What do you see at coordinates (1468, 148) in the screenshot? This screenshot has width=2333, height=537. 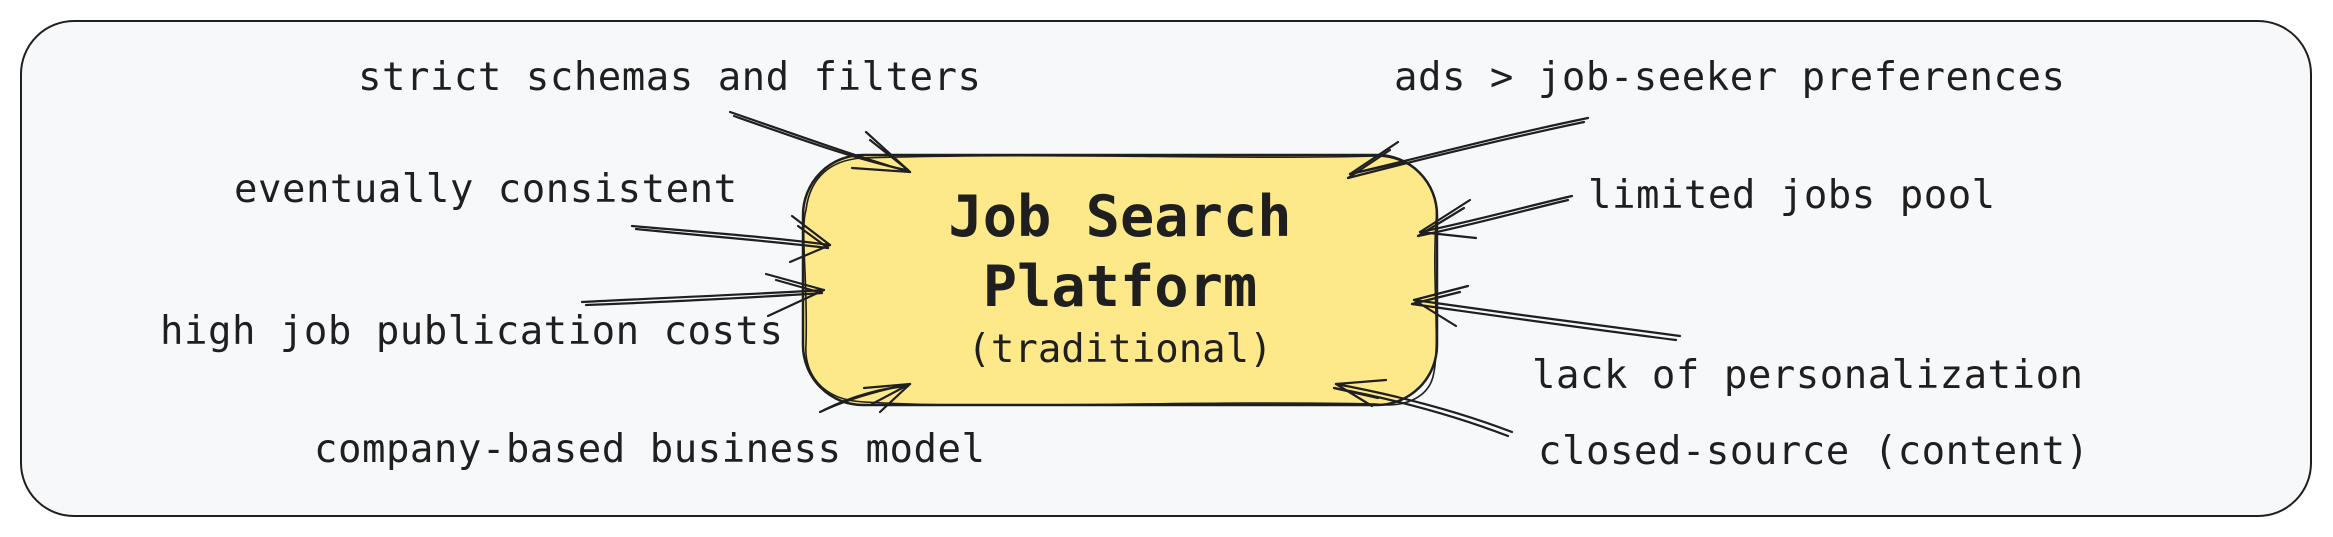 I see `arrow-ads-preferences` at bounding box center [1468, 148].